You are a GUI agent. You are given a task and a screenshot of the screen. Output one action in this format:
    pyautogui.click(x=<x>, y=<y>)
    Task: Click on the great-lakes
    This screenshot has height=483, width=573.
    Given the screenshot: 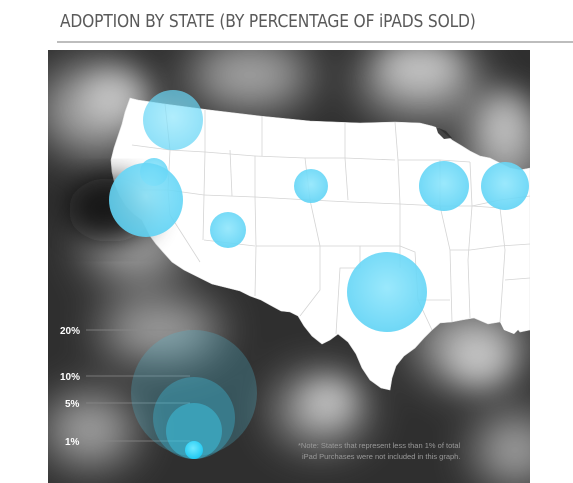 What is the action you would take?
    pyautogui.click(x=444, y=133)
    